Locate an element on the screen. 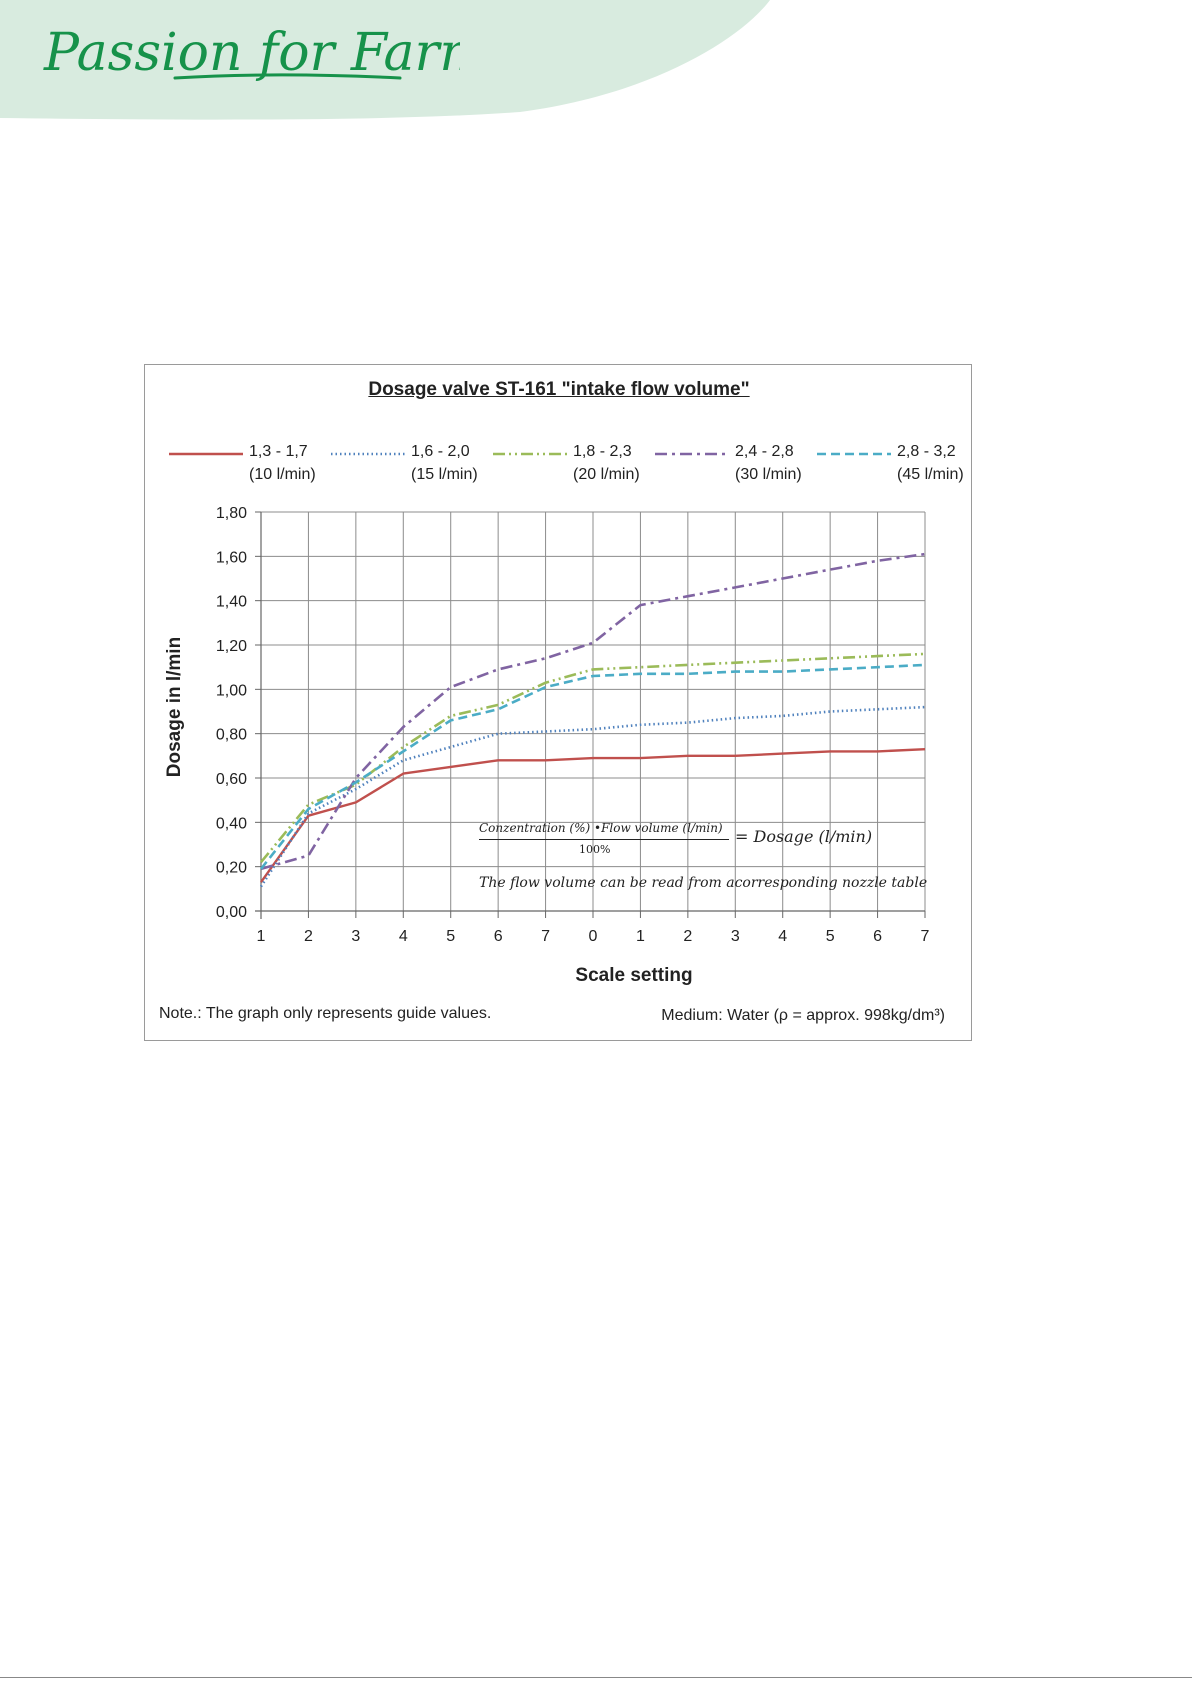  logo-underline is located at coordinates (287, 76).